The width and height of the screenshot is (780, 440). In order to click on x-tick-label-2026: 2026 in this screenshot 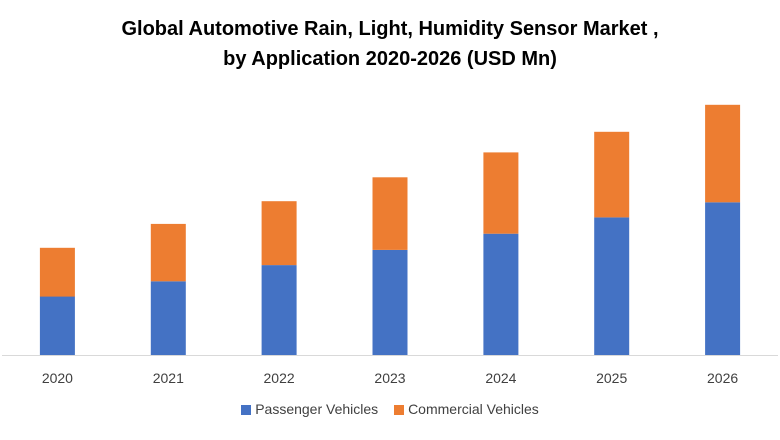, I will do `click(722, 378)`.